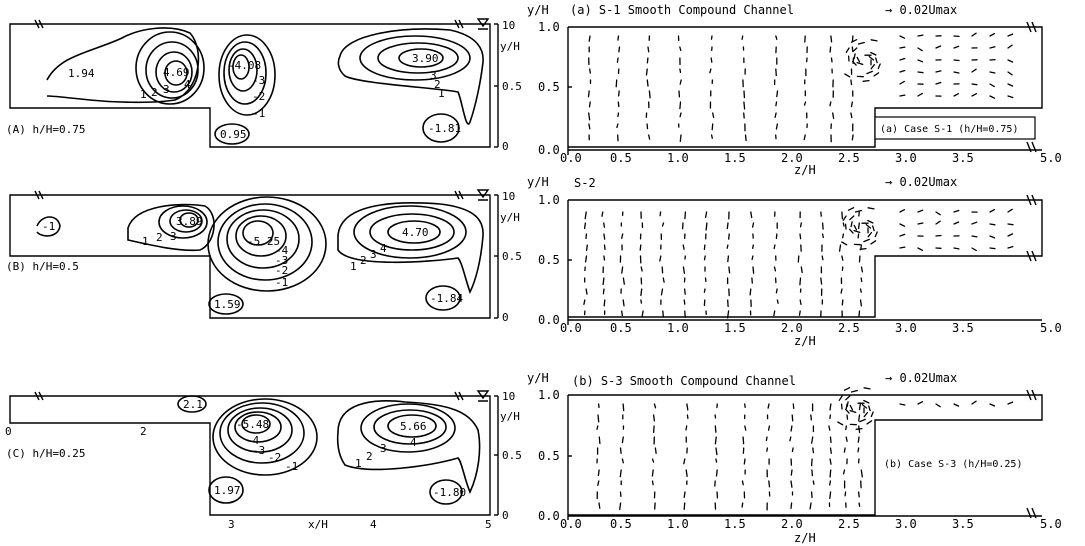 The height and width of the screenshot is (546, 1085). I want to click on scale-arrow-label: → 0.02Umax, so click(921, 182).